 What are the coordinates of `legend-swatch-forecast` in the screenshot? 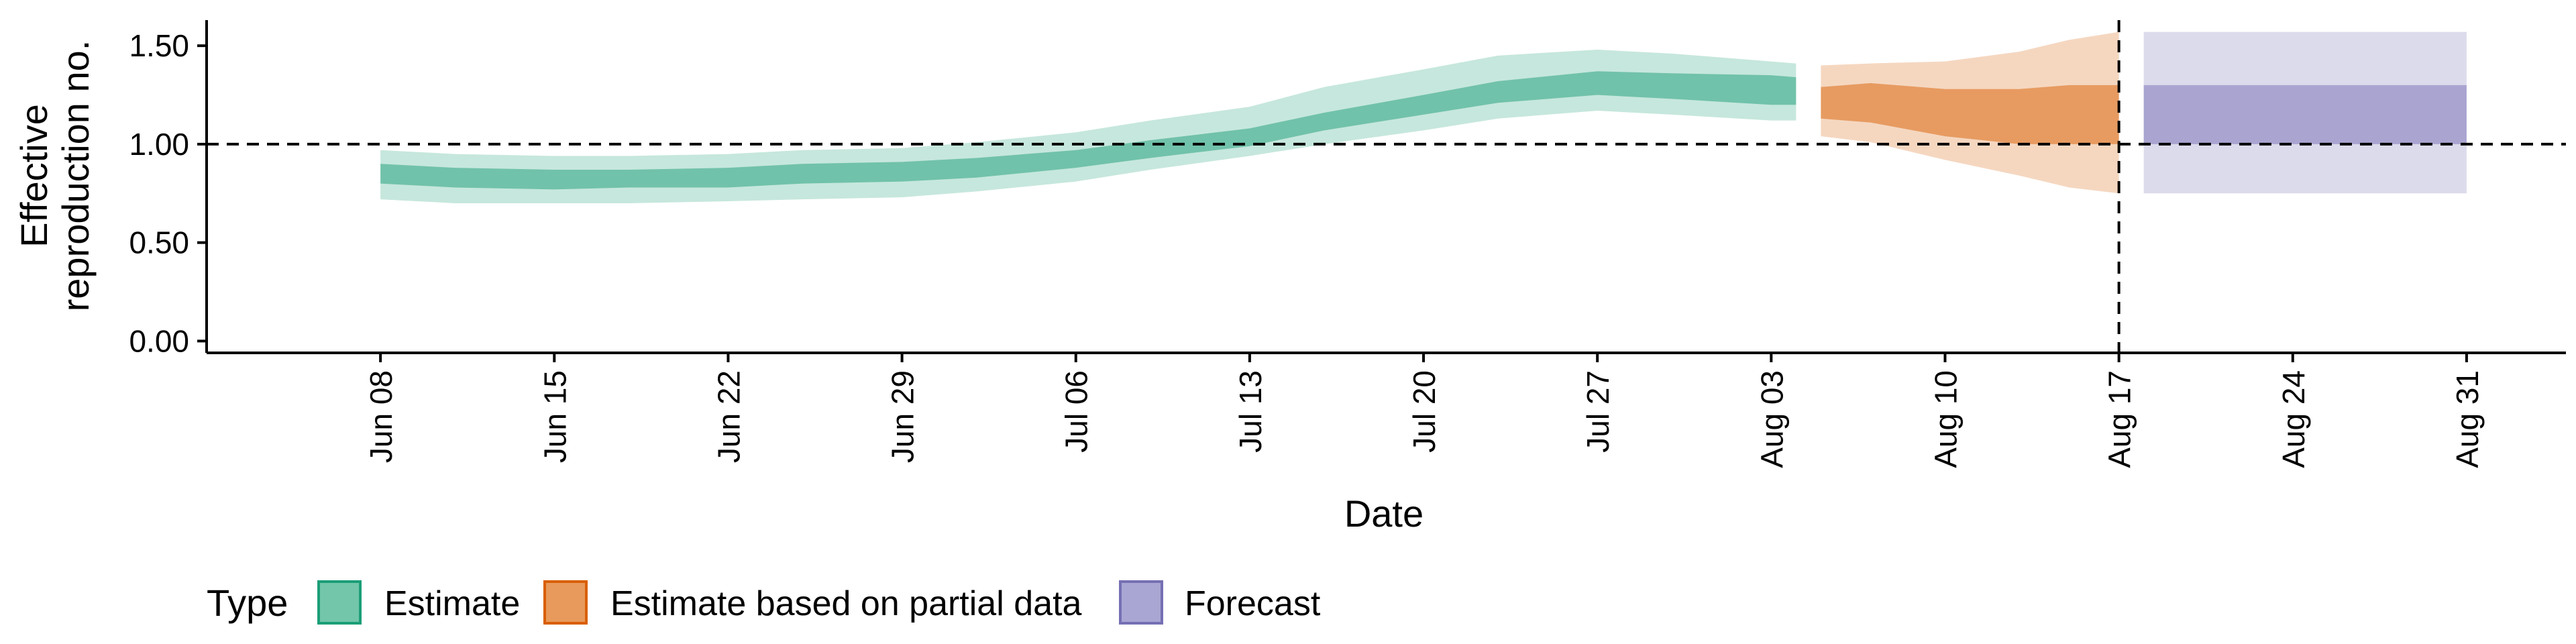 It's located at (1141, 602).